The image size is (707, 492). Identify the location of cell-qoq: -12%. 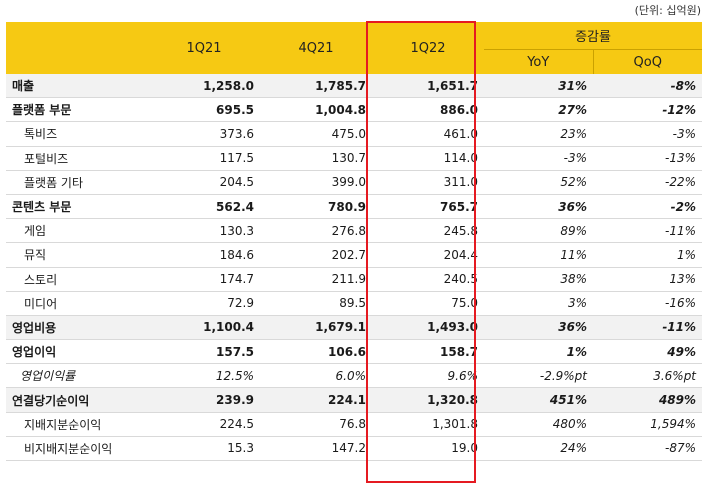
(648, 110).